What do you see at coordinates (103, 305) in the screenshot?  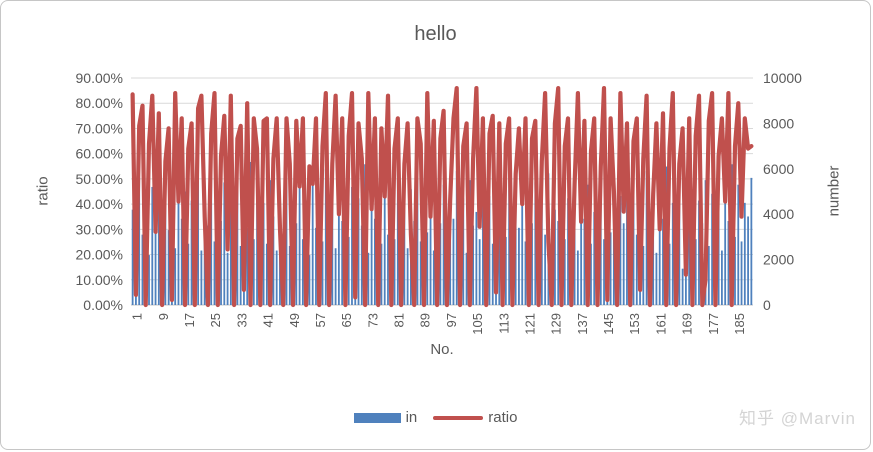 I see `left-axis-tick-label: 0.00%` at bounding box center [103, 305].